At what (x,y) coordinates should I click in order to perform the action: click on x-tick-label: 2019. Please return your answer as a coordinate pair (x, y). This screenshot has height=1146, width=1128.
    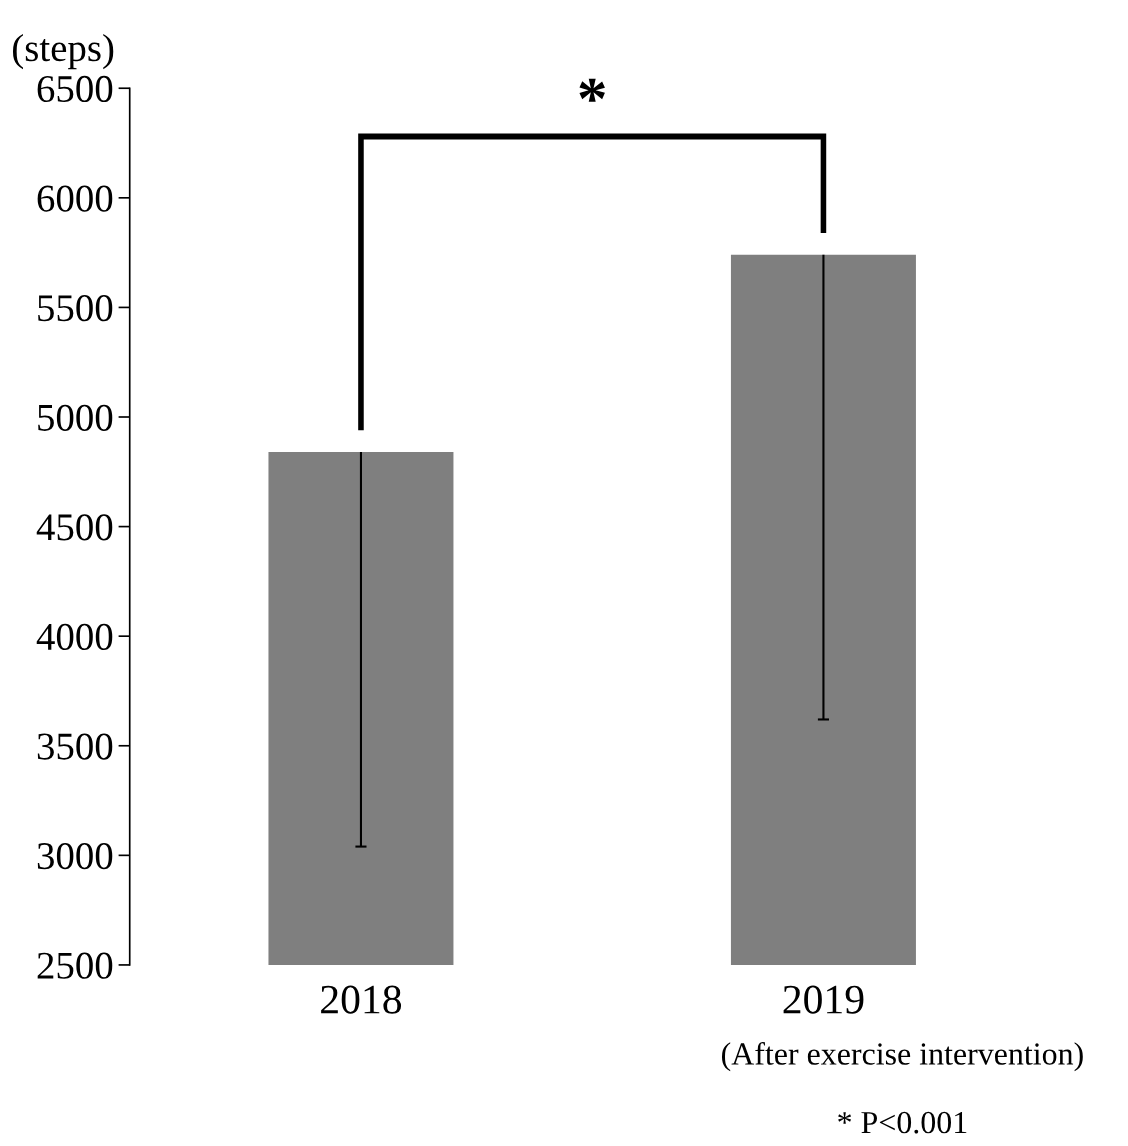
    Looking at the image, I should click on (823, 999).